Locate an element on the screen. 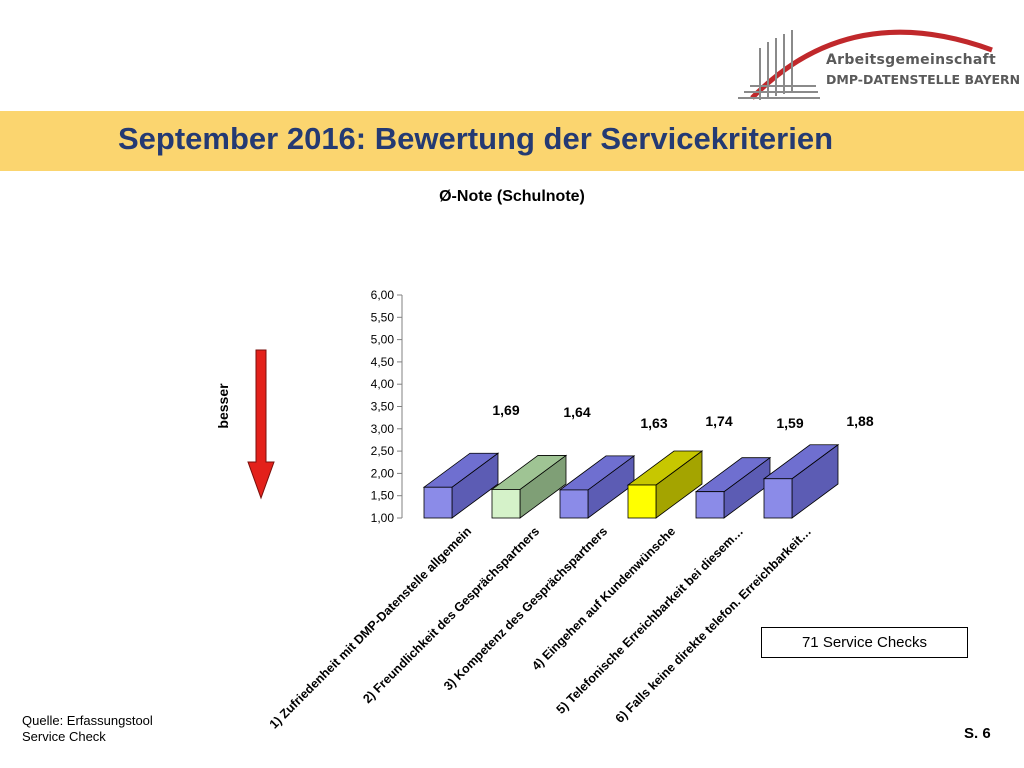 This screenshot has width=1024, height=768. source-note: Quelle: Erfassungstool Service Check is located at coordinates (87, 729).